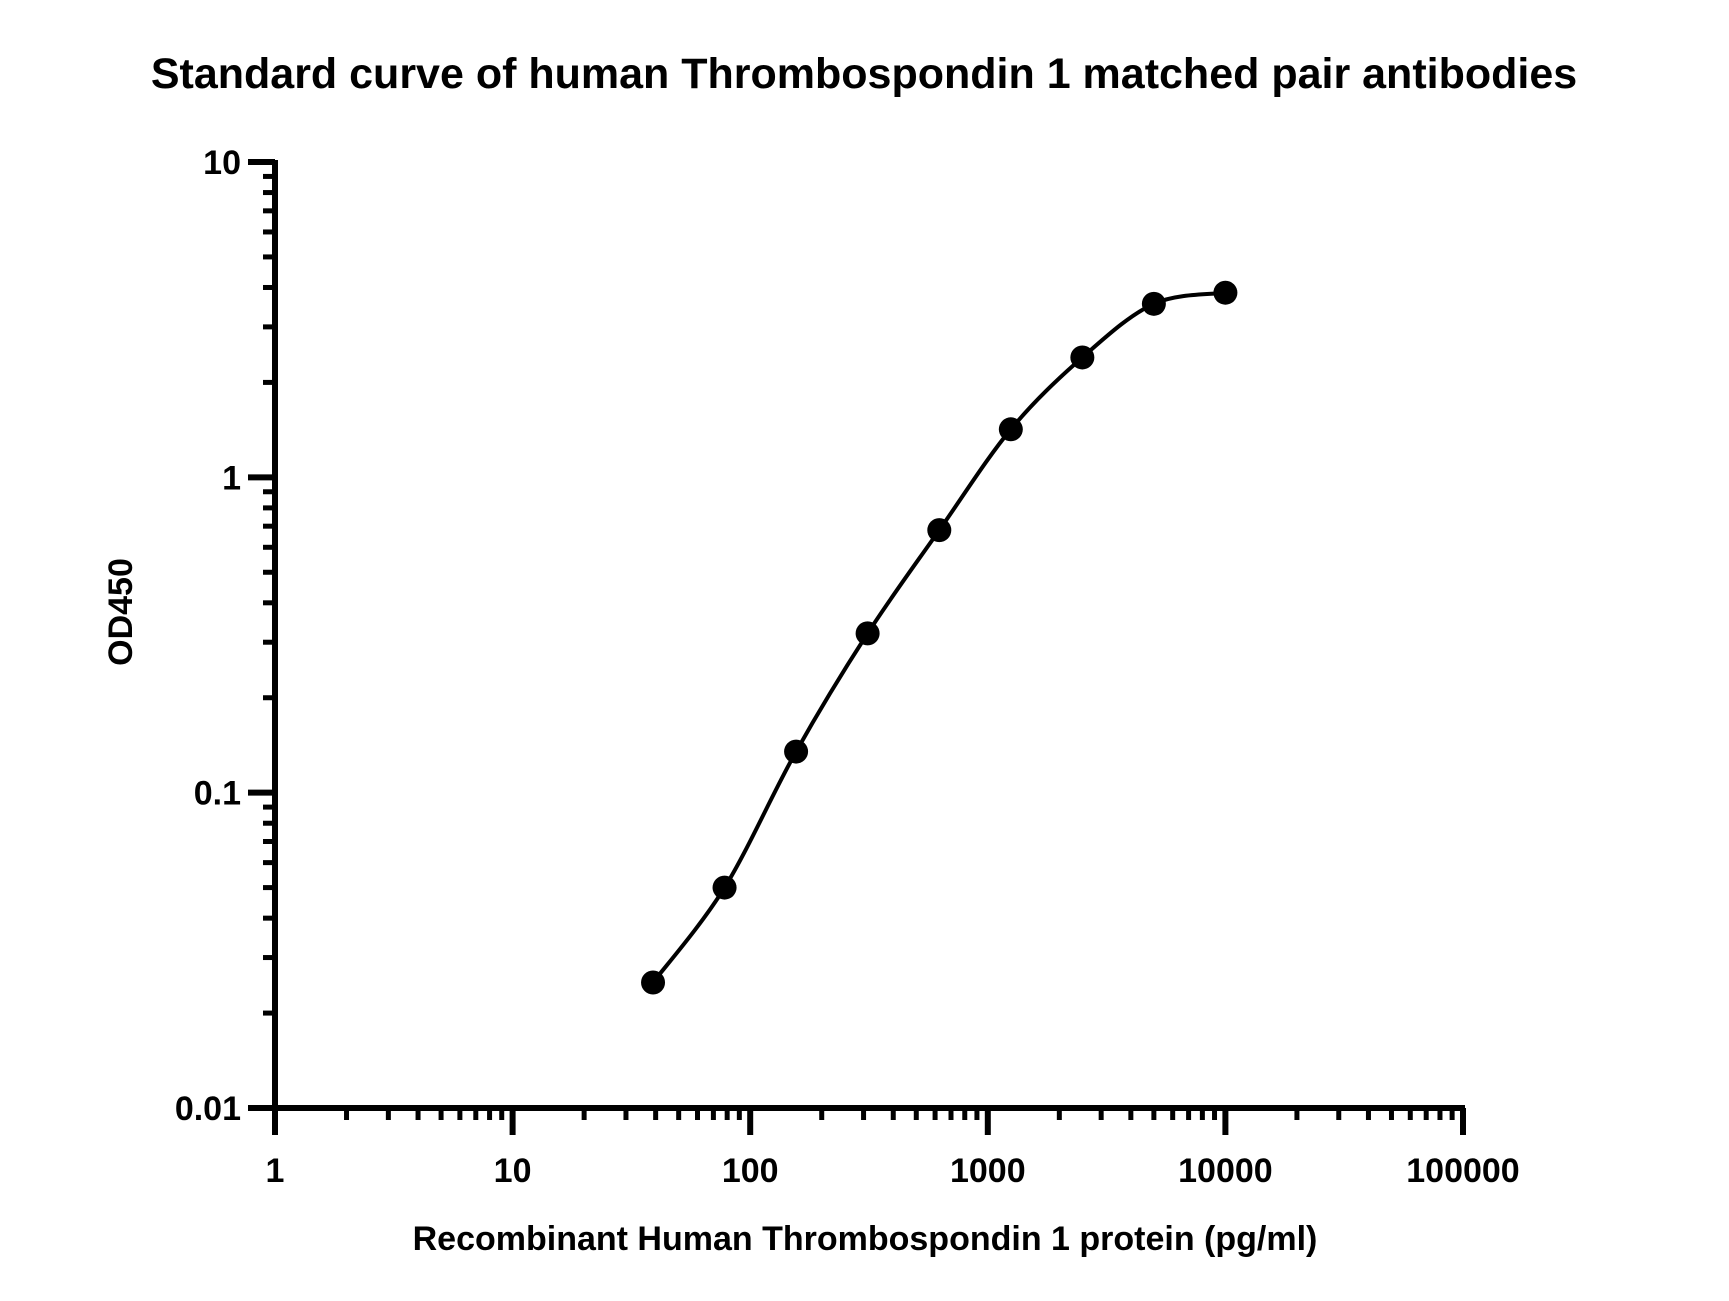  Describe the element at coordinates (208, 1109) in the screenshot. I see `y-tick-label: 0.01` at that location.